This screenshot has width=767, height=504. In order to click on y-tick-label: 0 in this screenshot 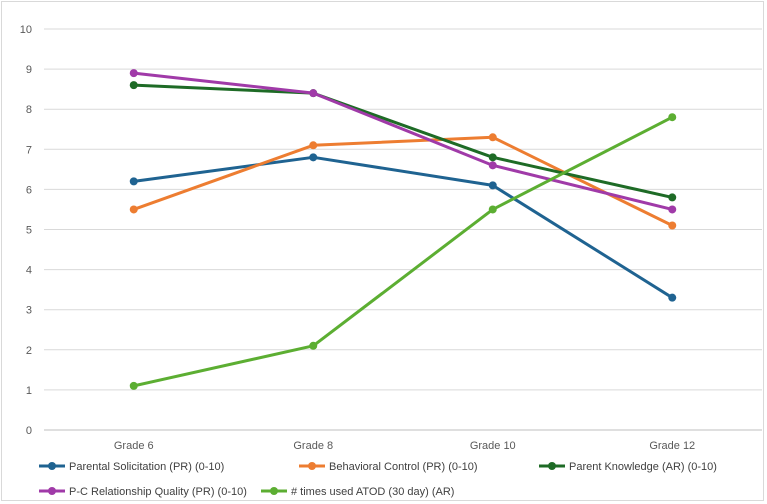, I will do `click(29, 431)`.